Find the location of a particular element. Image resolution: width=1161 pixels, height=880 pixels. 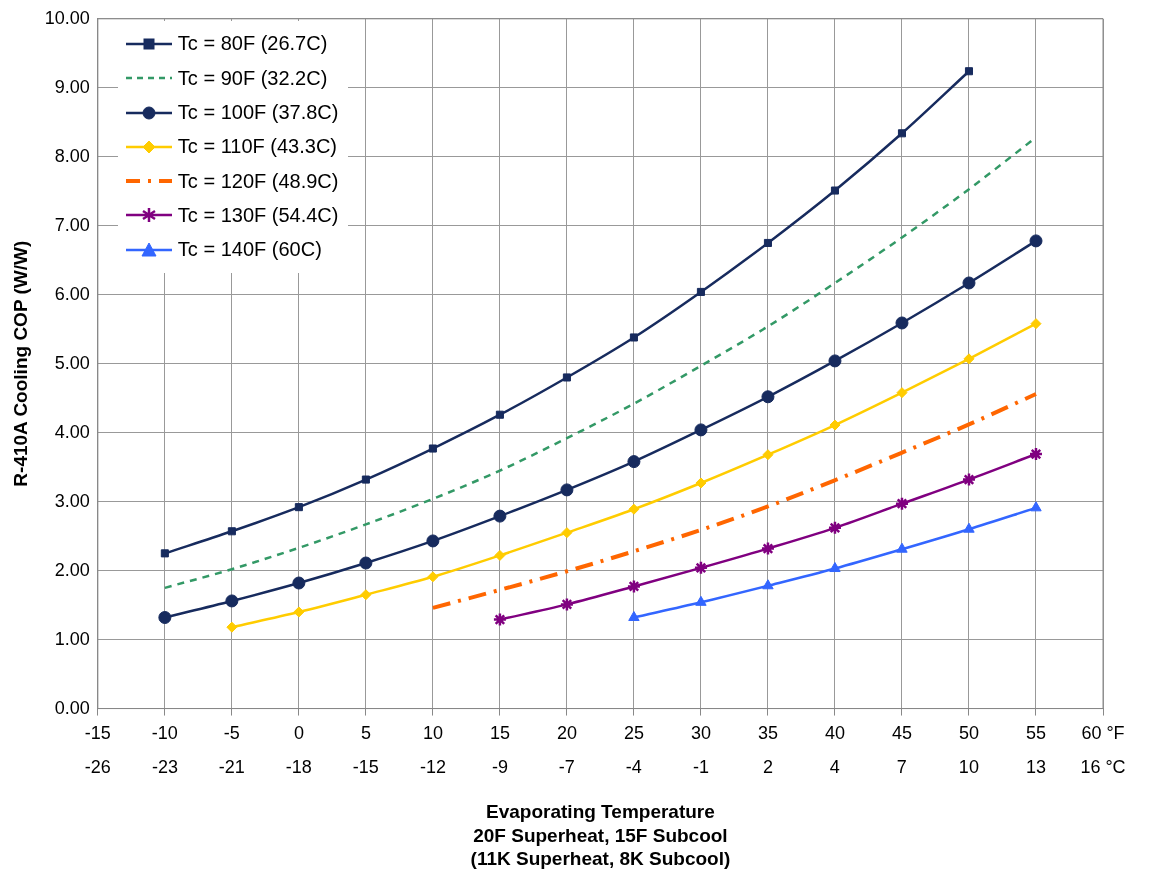

x-tick-label: 35 is located at coordinates (767, 733).